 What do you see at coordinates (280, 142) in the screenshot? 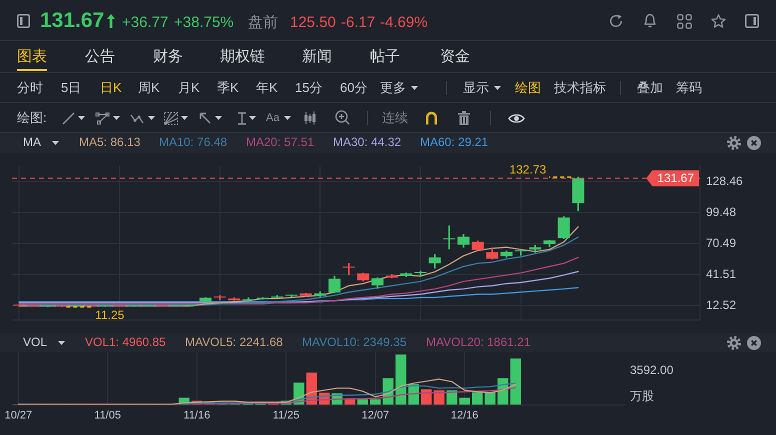
I see `text: MA20: 57.51` at bounding box center [280, 142].